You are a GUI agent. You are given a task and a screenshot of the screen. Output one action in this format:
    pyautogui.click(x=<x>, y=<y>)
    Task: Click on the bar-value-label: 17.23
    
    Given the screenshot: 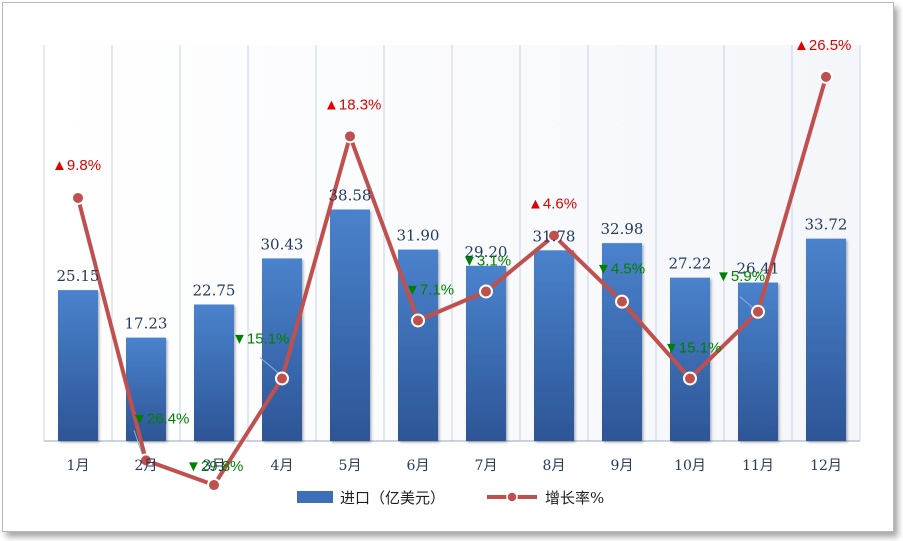 What is the action you would take?
    pyautogui.click(x=146, y=324)
    